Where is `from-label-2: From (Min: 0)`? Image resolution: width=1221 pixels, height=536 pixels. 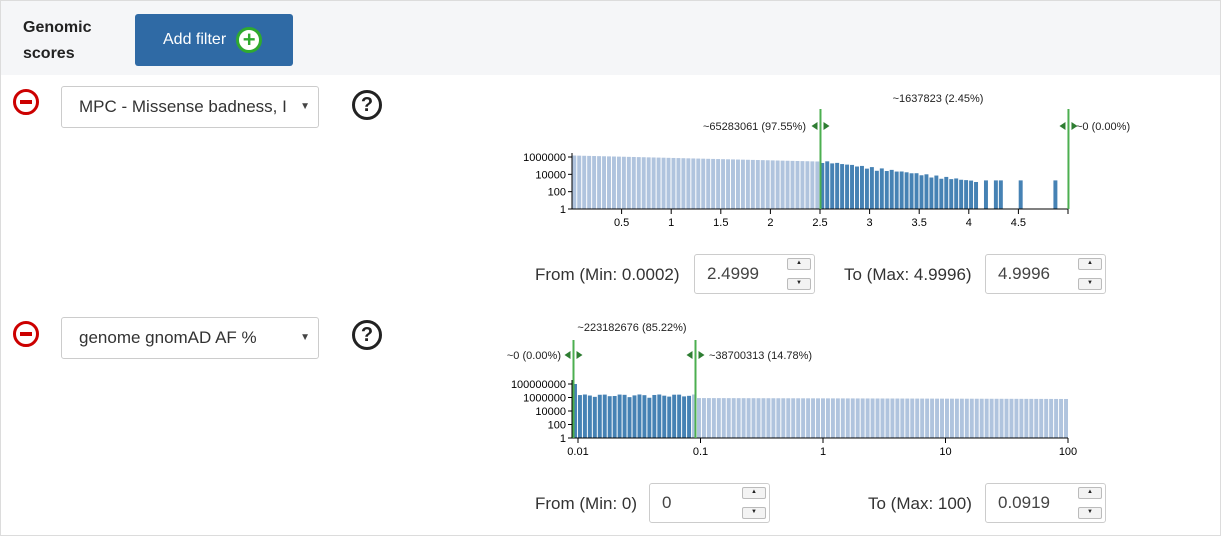 from-label-2: From (Min: 0) is located at coordinates (586, 503).